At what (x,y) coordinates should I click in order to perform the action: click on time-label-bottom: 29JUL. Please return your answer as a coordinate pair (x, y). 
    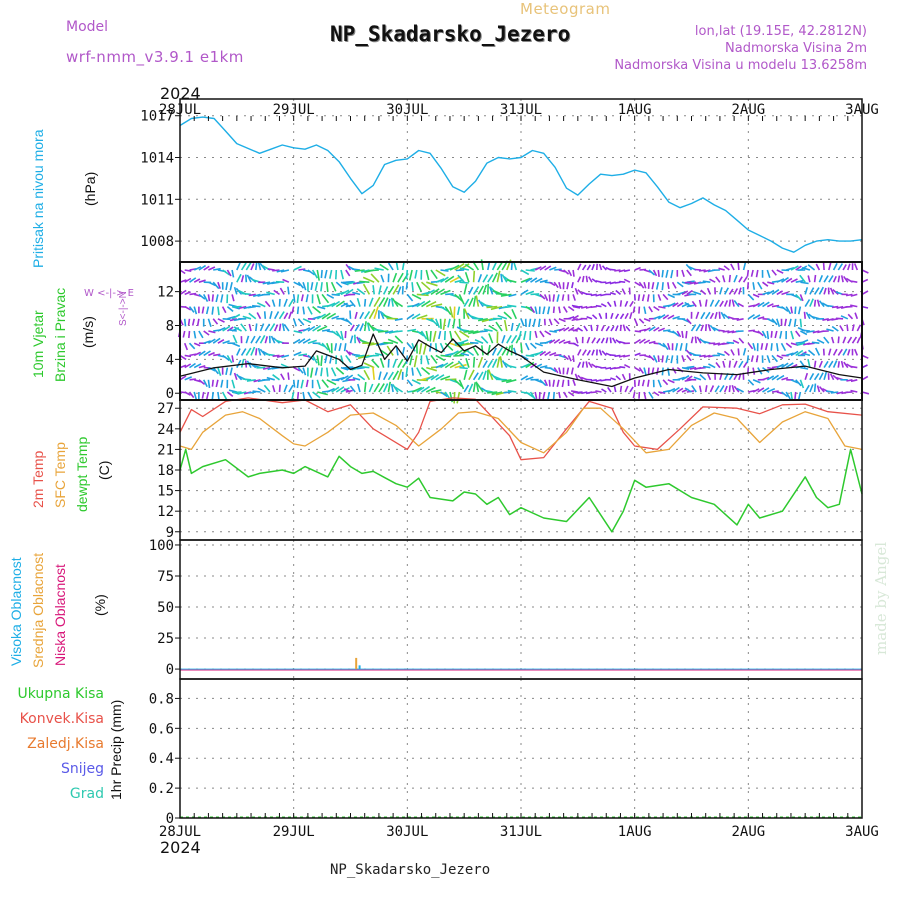
    Looking at the image, I should click on (294, 832).